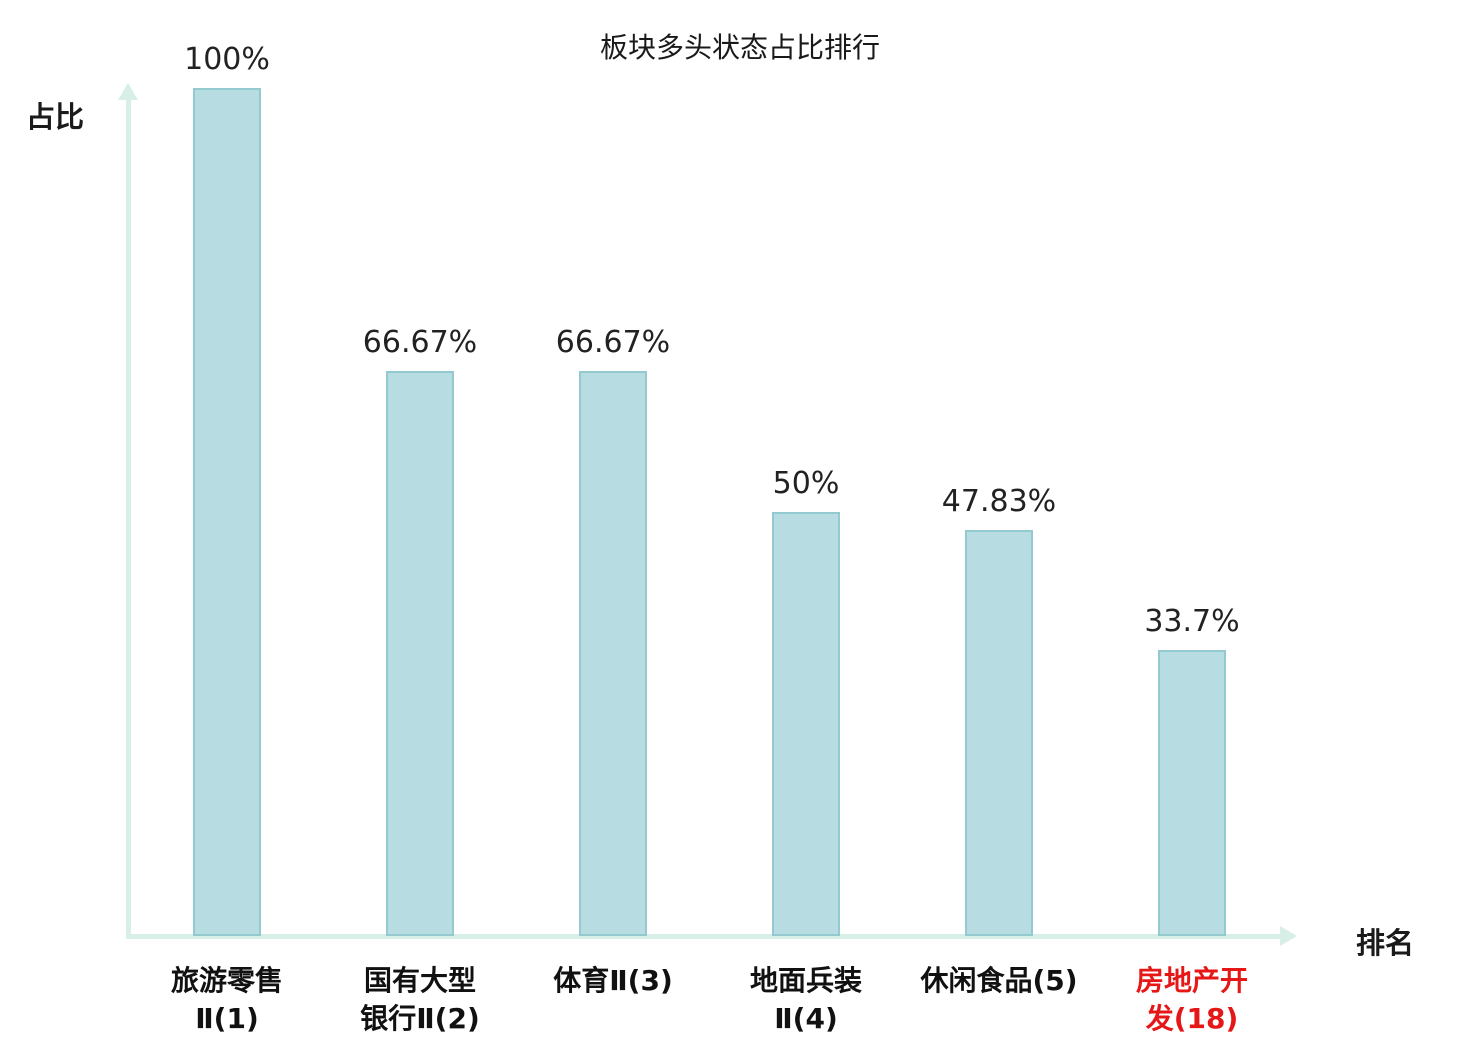  I want to click on category-label-5: 休闲食品(5), so click(999, 980).